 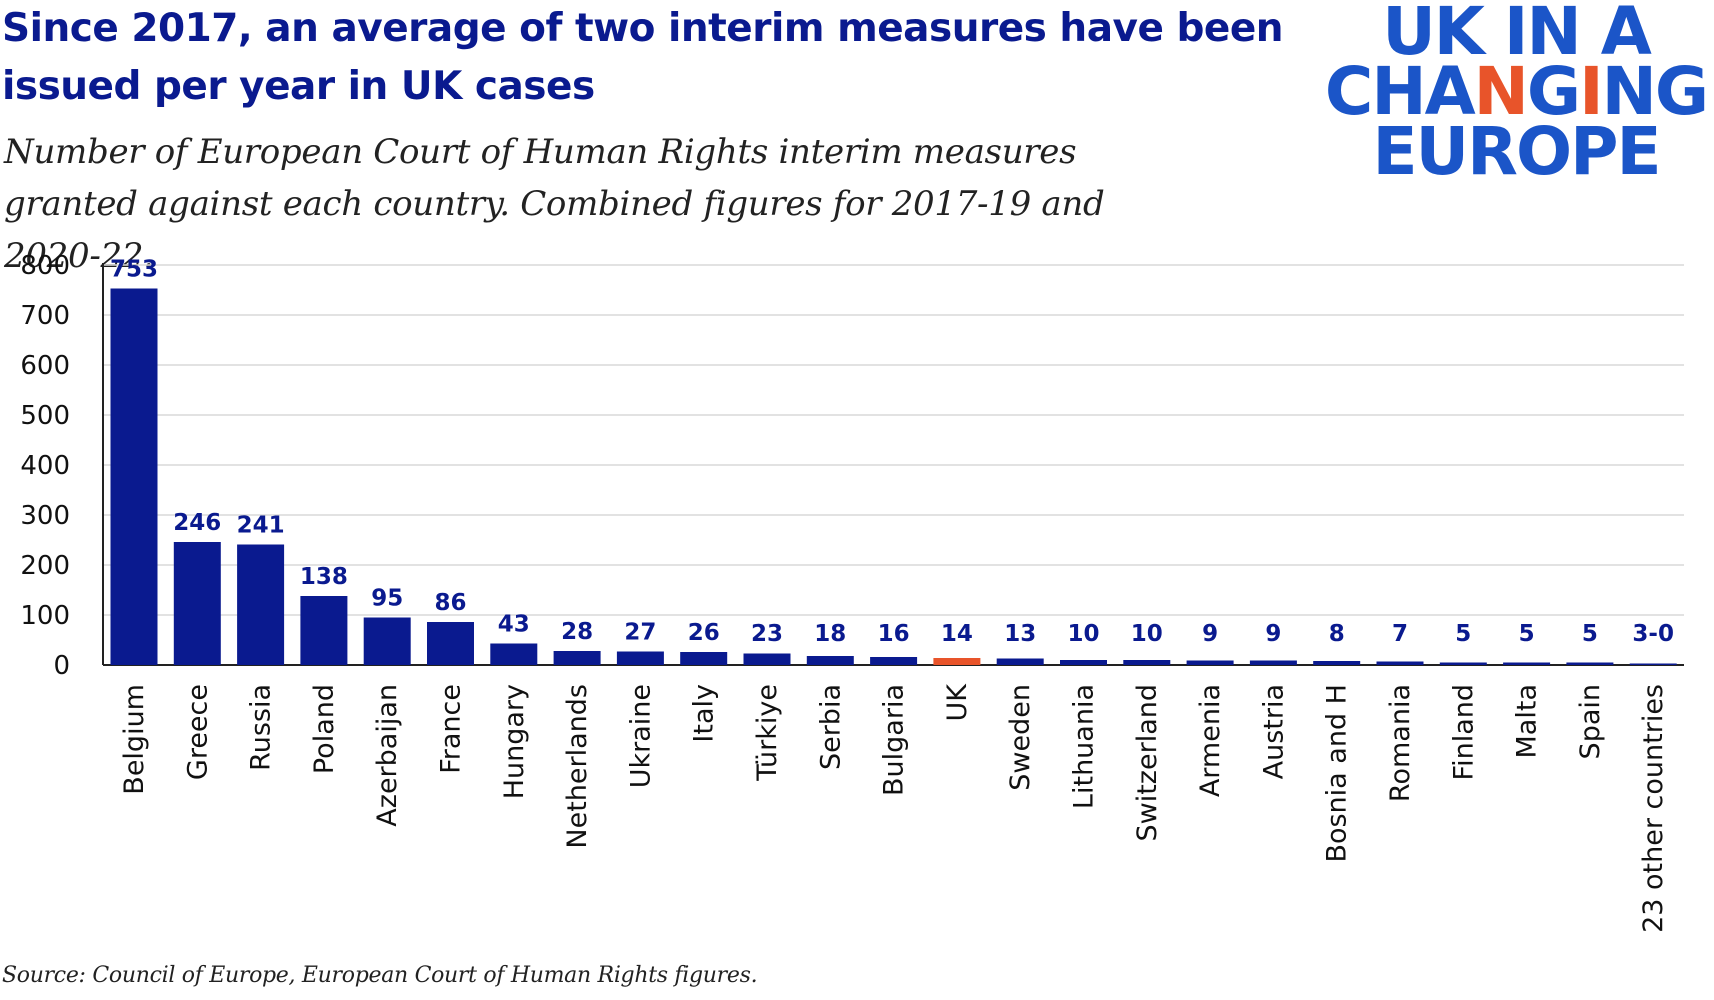 I want to click on category-label: Netherlands, so click(x=577, y=766).